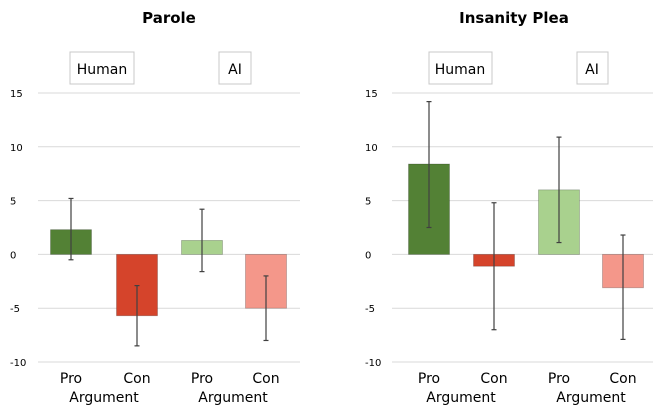 Image resolution: width=657 pixels, height=410 pixels. I want to click on chart-title: Insanity Plea, so click(514, 18).